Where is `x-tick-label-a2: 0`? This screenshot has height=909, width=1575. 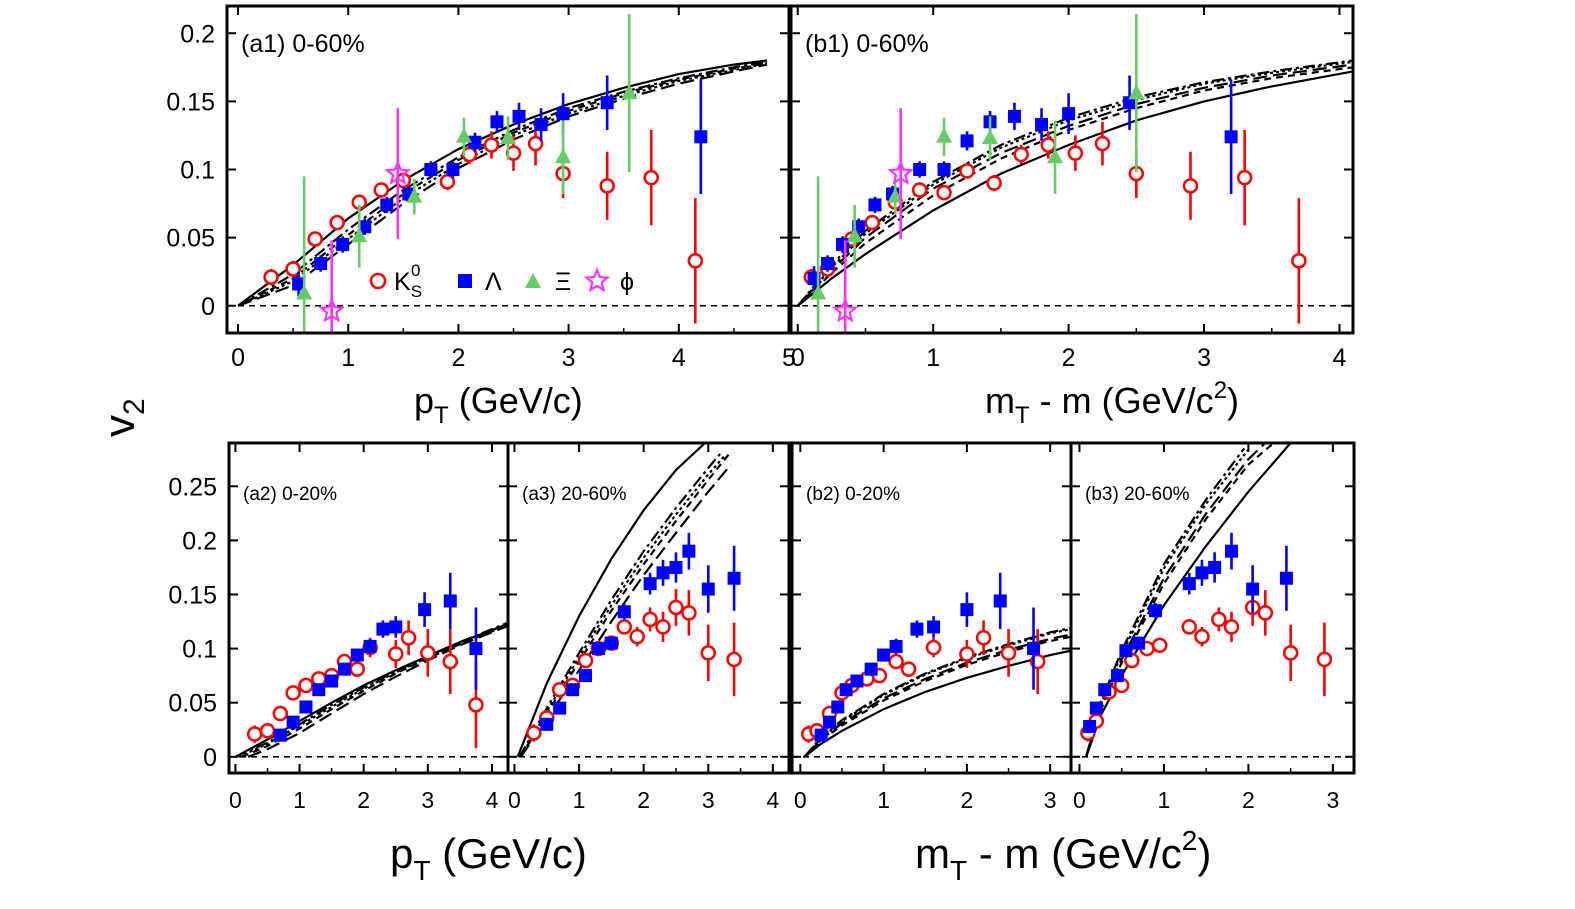
x-tick-label-a2: 0 is located at coordinates (235, 800).